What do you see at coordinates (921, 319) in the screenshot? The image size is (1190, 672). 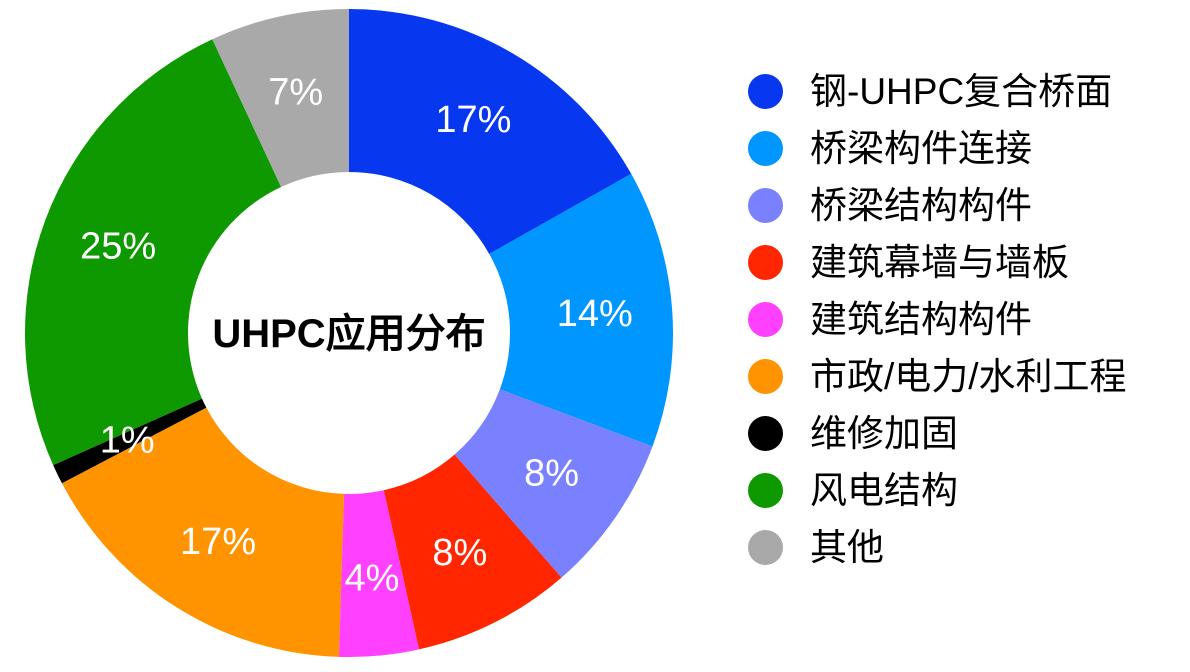 I see `legend-label: 建筑结构构件` at bounding box center [921, 319].